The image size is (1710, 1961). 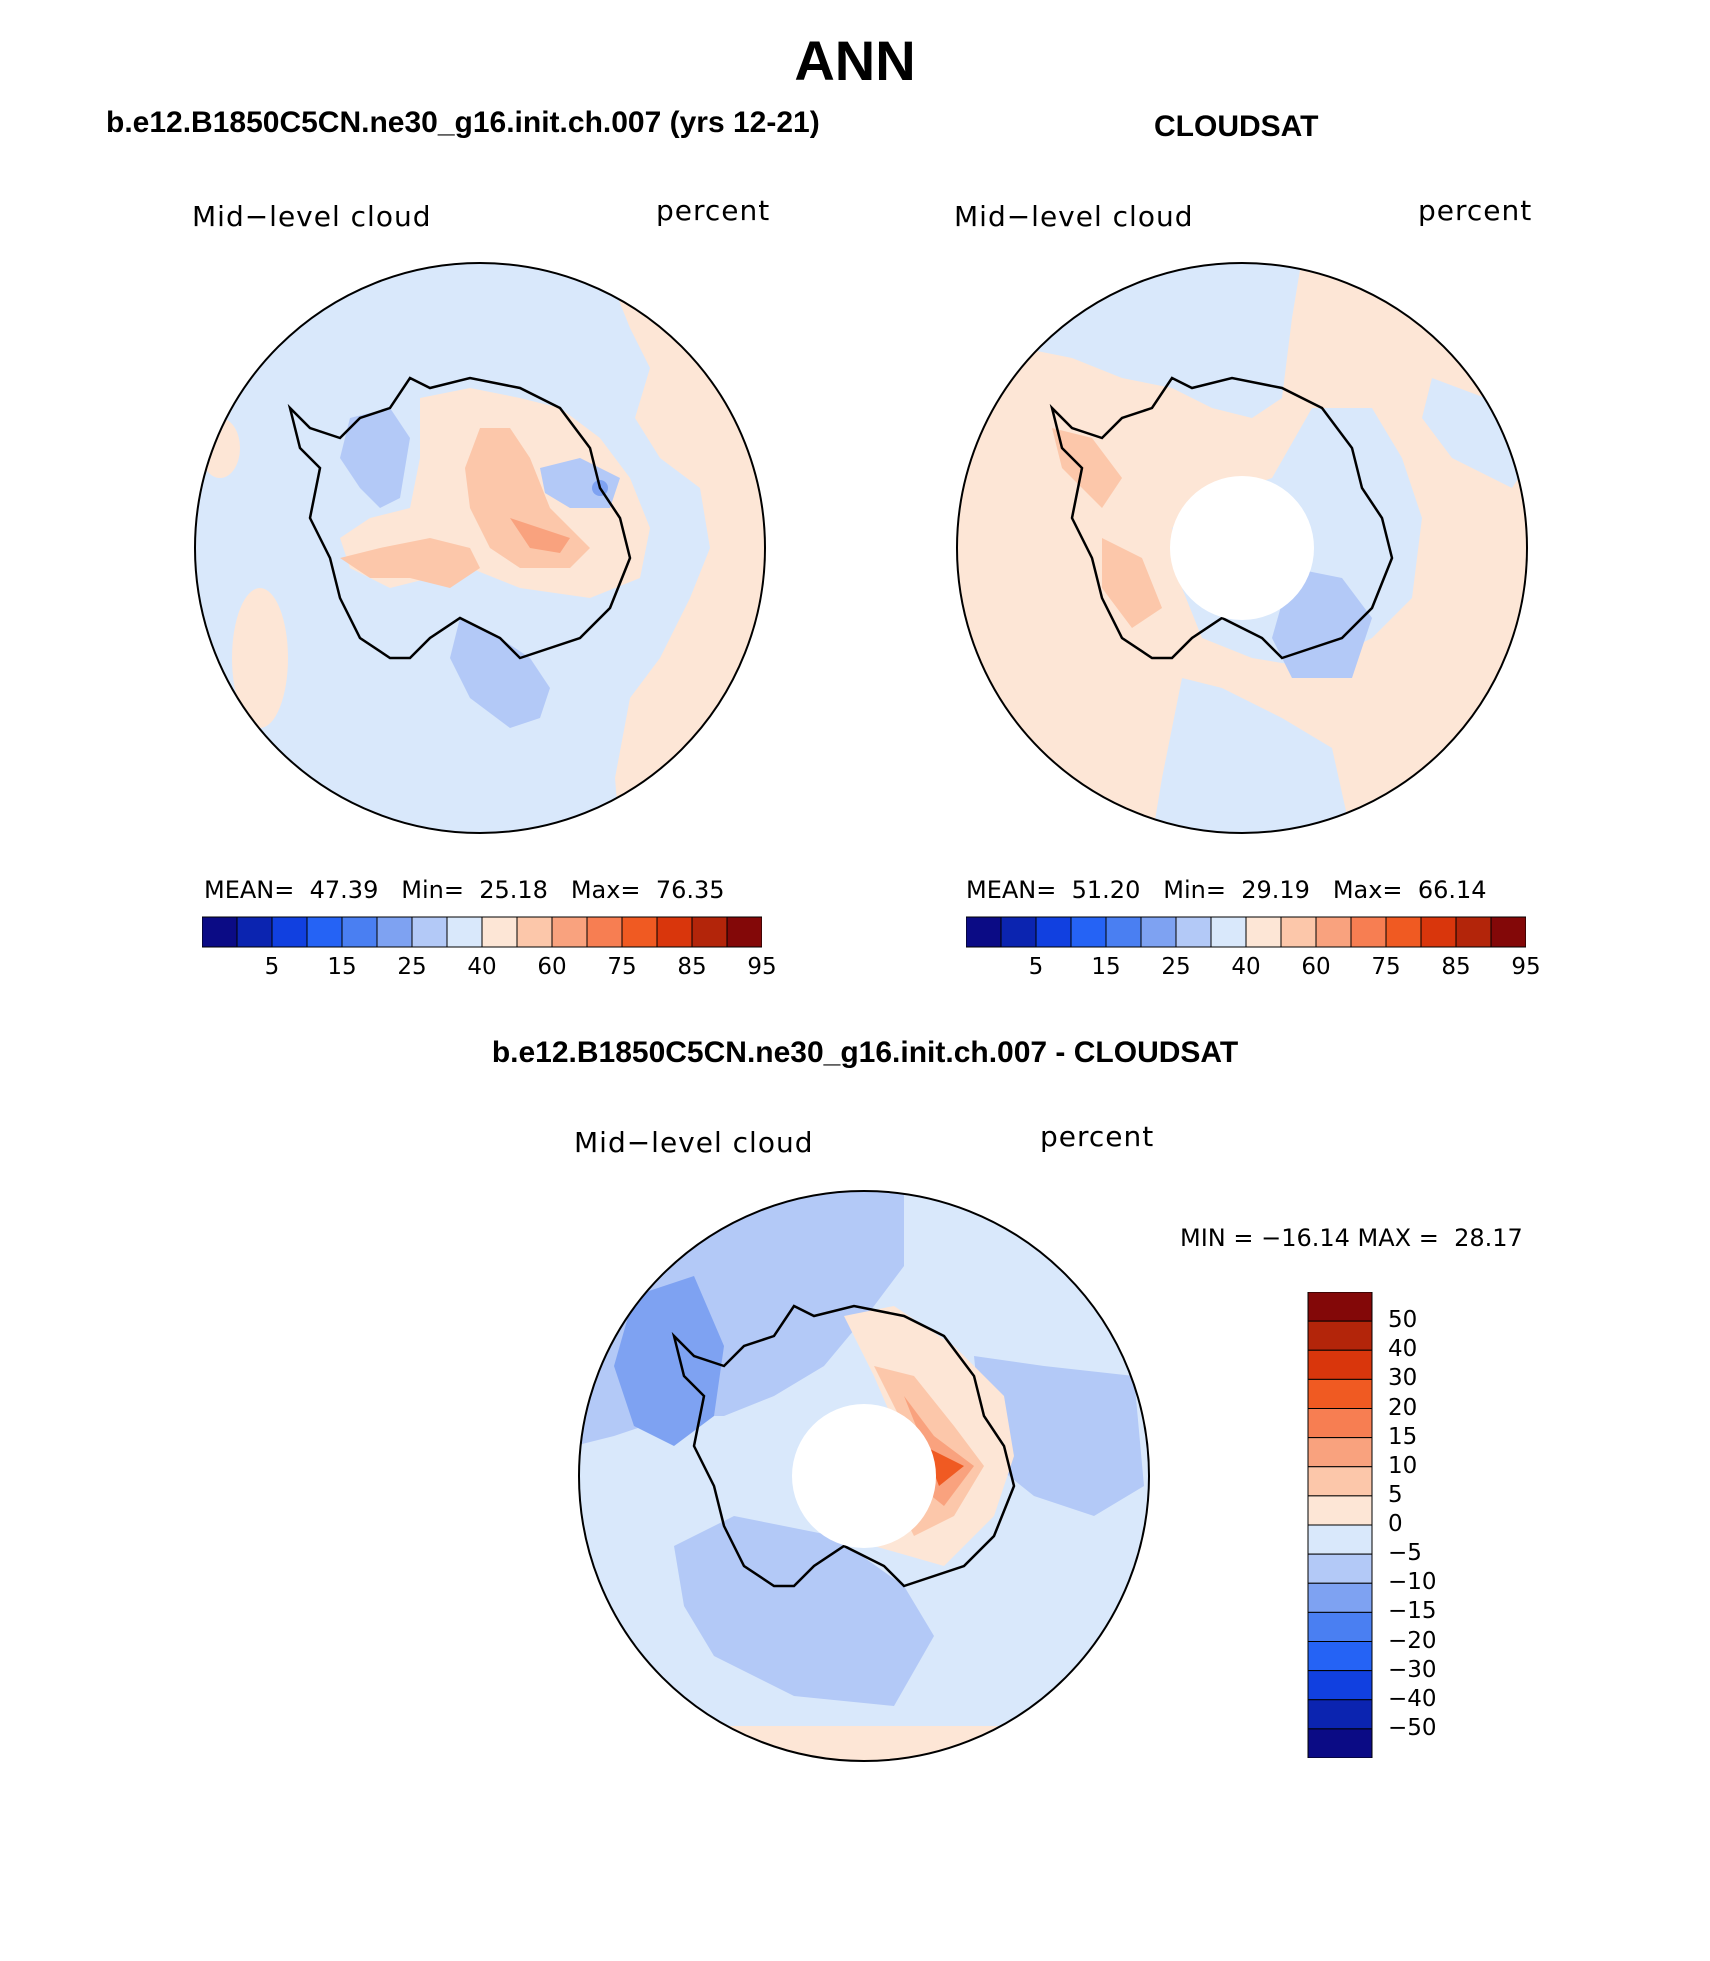 I want to click on panel1-colorbar-tick: 85, so click(x=692, y=967).